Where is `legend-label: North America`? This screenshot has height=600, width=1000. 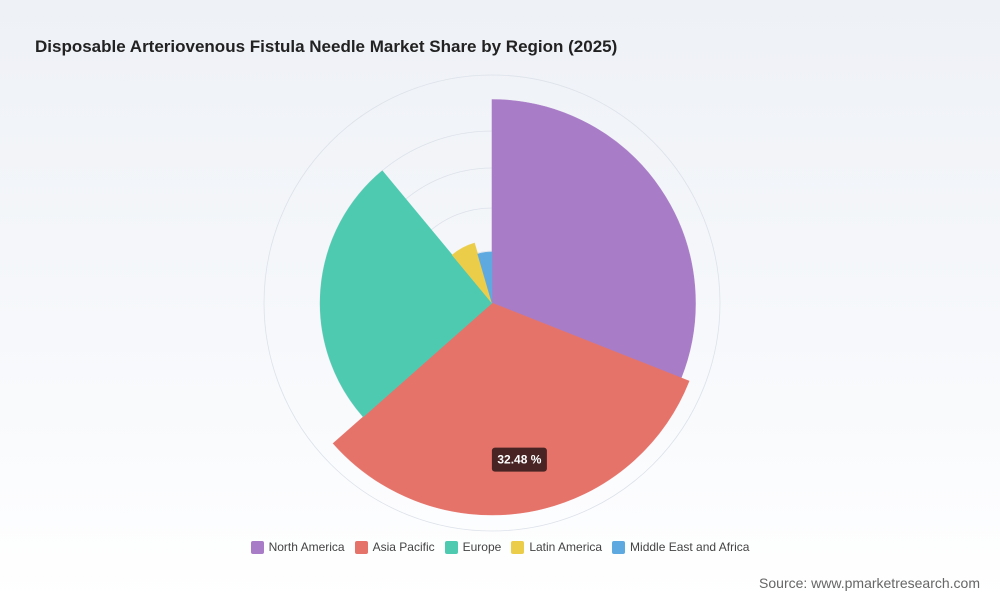 legend-label: North America is located at coordinates (306, 547).